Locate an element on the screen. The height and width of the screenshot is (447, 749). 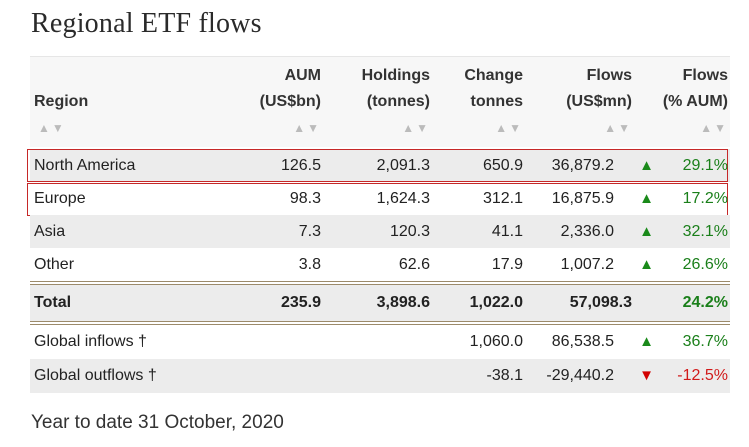
cell-holdings: 3,898.6 is located at coordinates (403, 302).